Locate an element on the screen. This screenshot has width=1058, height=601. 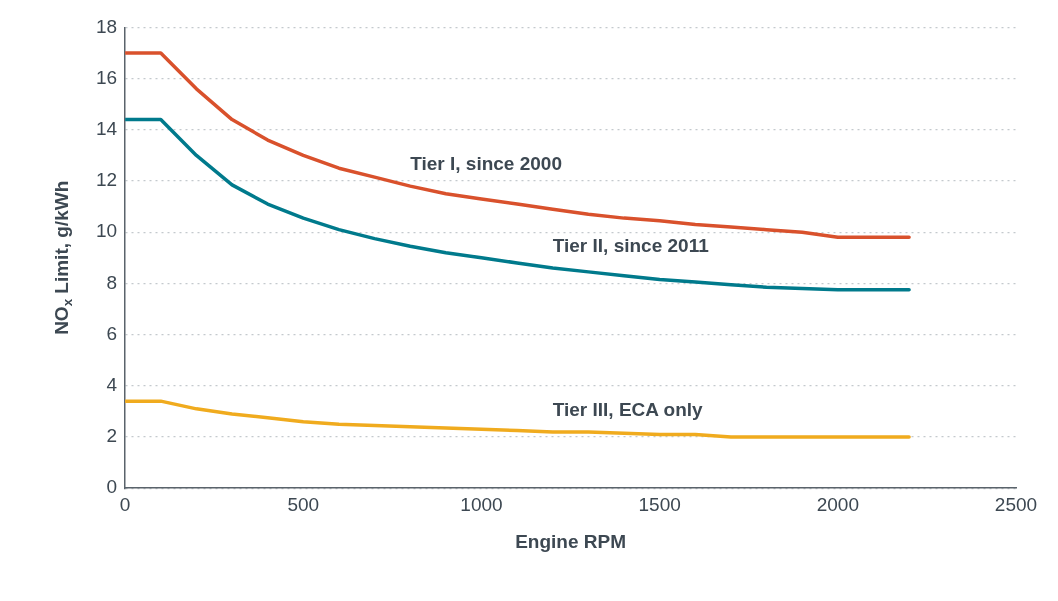
x-tick-label: 1500 is located at coordinates (659, 504).